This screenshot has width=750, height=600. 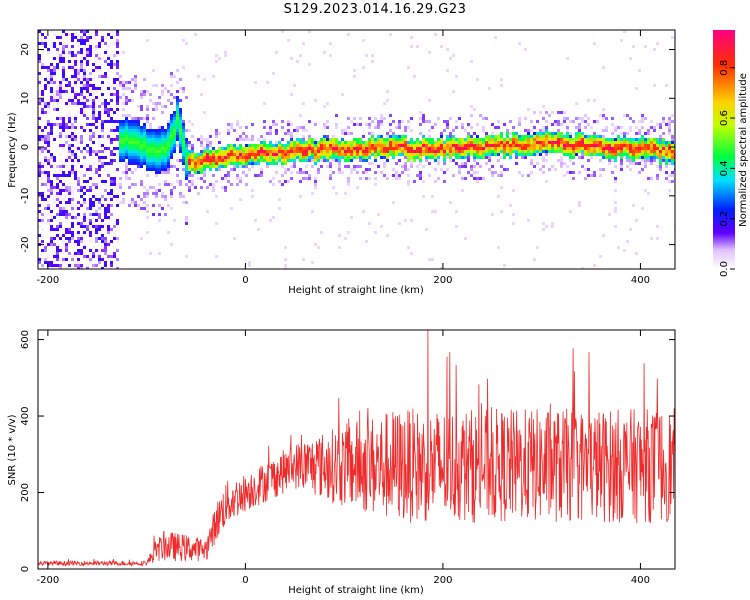 I want to click on y-tick-label: 600, so click(x=25, y=339).